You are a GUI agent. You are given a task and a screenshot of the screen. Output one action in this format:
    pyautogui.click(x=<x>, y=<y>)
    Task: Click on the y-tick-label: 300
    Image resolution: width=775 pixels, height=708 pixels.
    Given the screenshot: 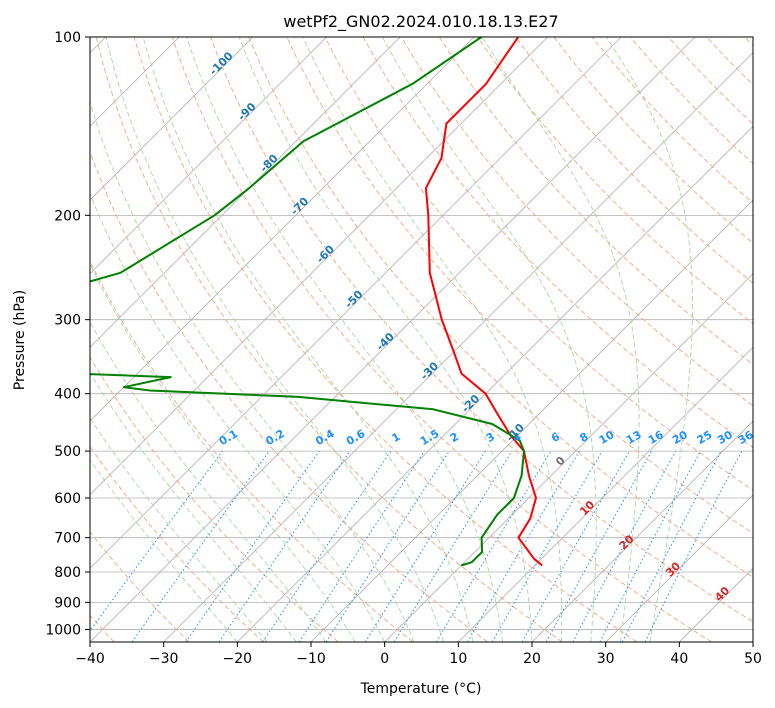 What is the action you would take?
    pyautogui.click(x=67, y=321)
    